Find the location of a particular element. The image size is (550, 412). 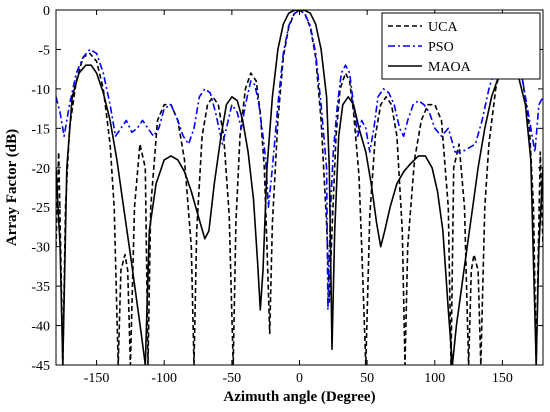

x-axis-title: Azimuth angle (Degree) is located at coordinates (299, 397).